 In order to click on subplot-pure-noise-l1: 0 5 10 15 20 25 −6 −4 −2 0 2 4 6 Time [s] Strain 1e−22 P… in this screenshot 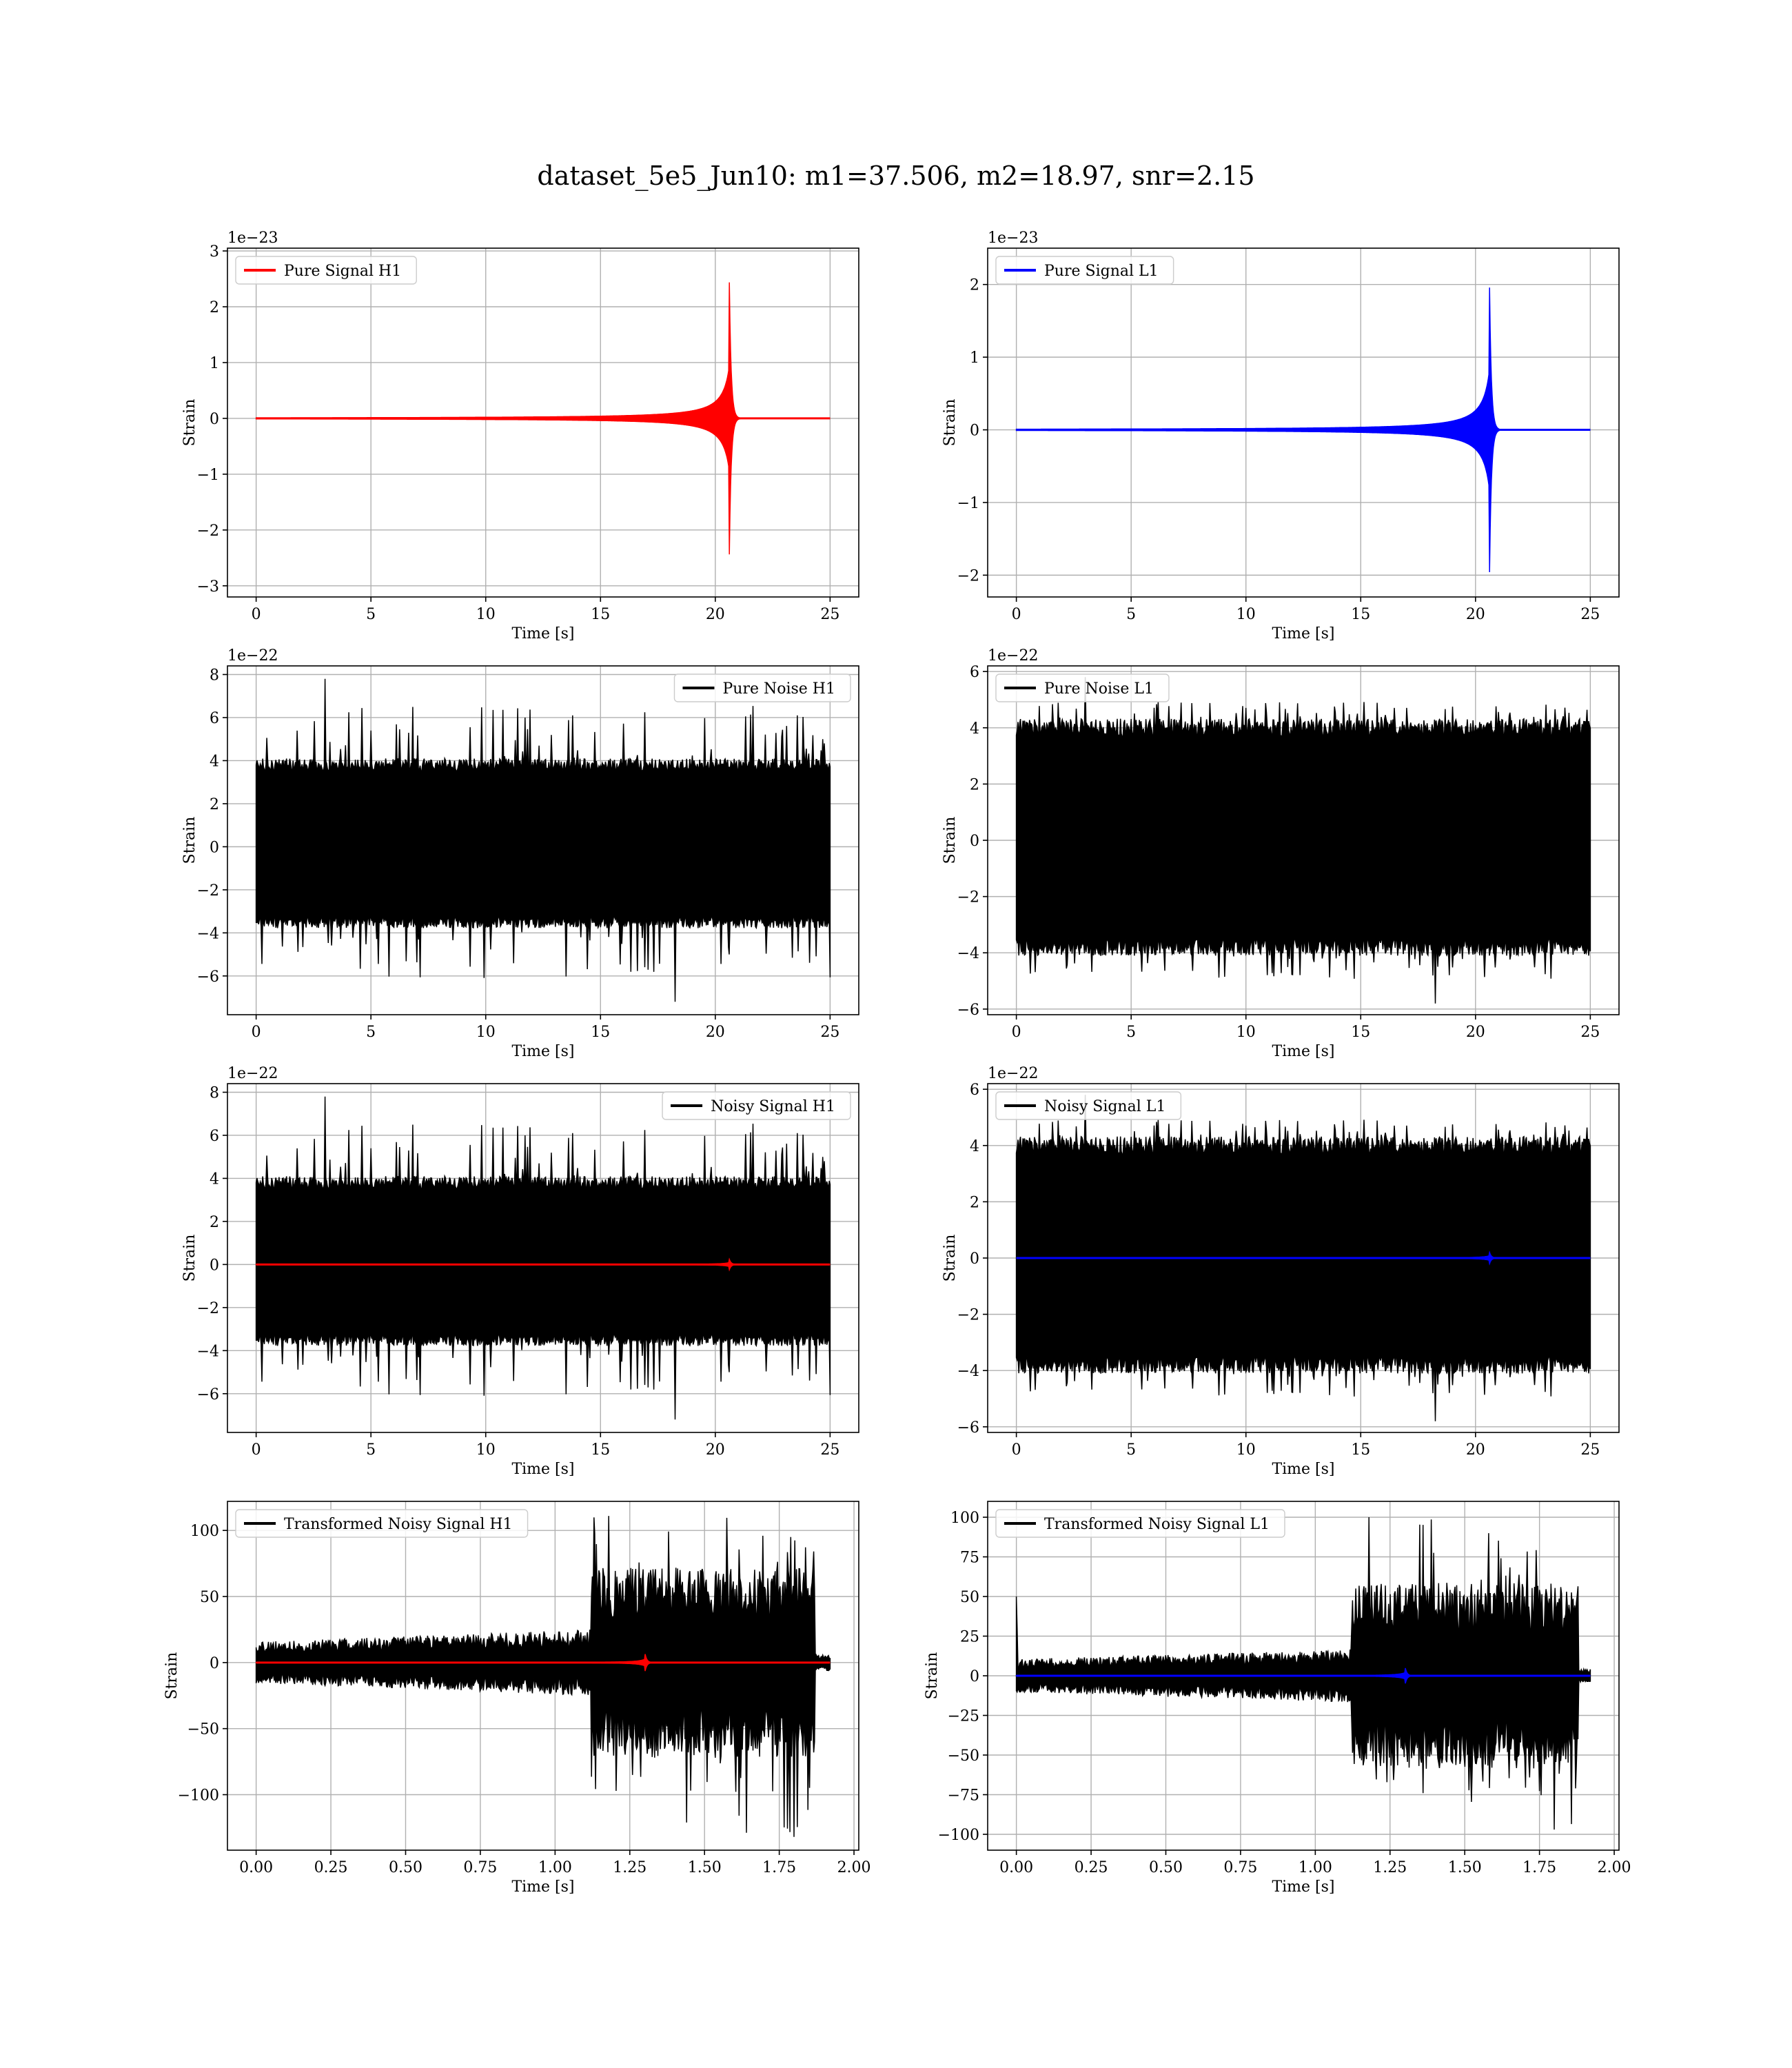, I will do `click(1280, 853)`.